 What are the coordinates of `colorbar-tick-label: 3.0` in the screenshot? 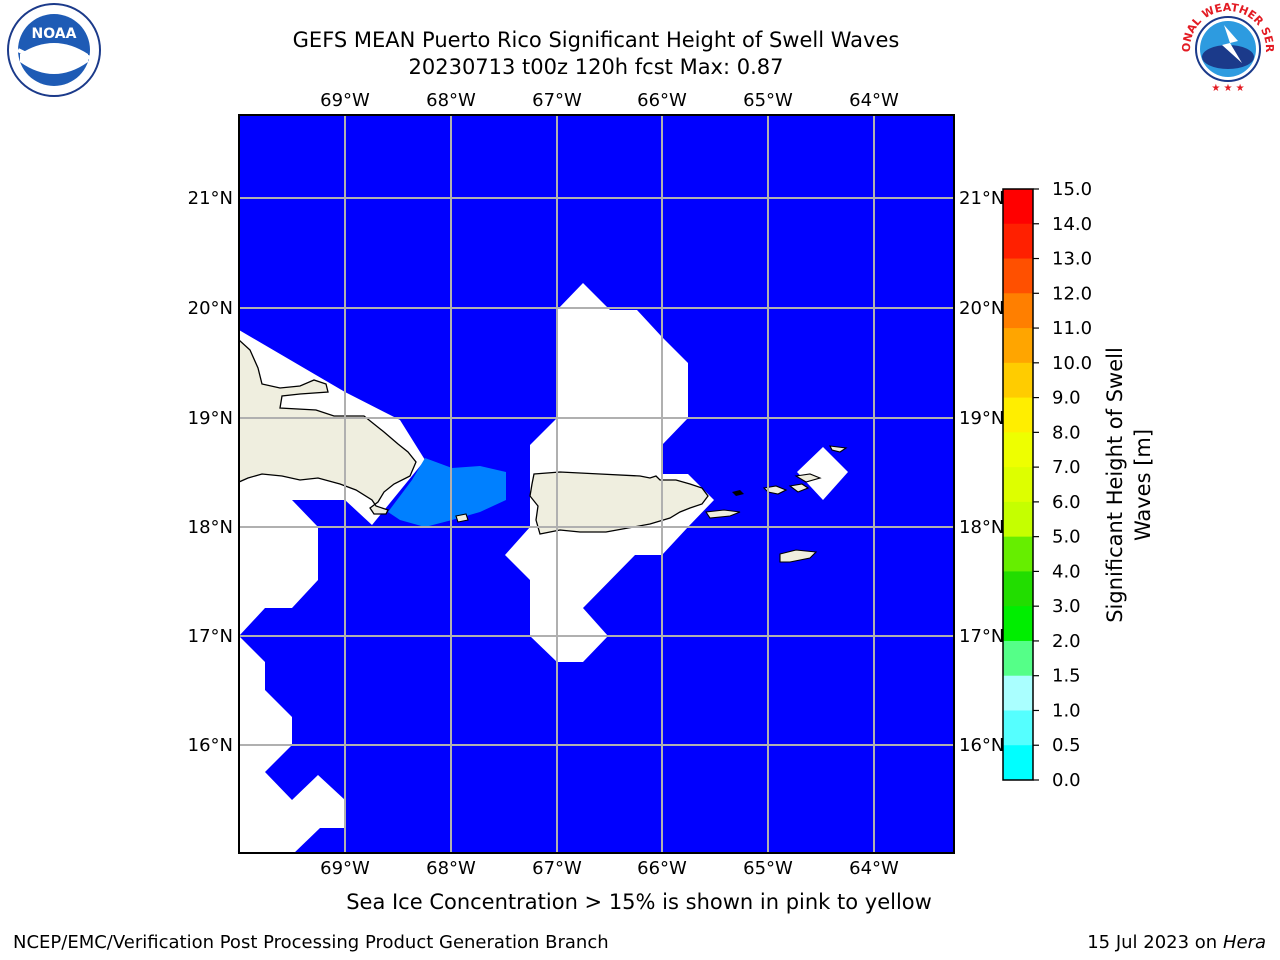 It's located at (1066, 606).